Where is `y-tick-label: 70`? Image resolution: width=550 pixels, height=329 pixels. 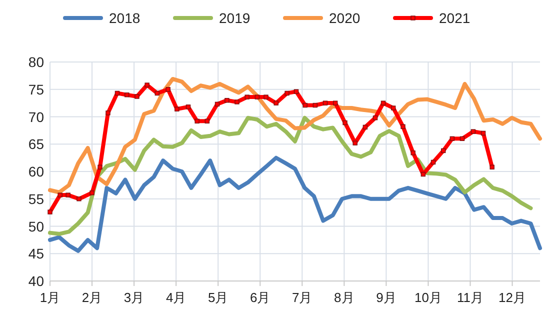 y-tick-label: 70 is located at coordinates (36, 116).